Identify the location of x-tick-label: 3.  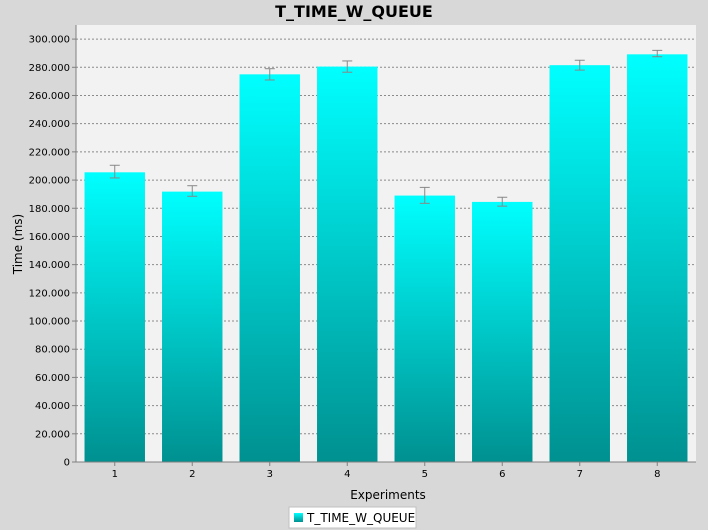
(270, 474).